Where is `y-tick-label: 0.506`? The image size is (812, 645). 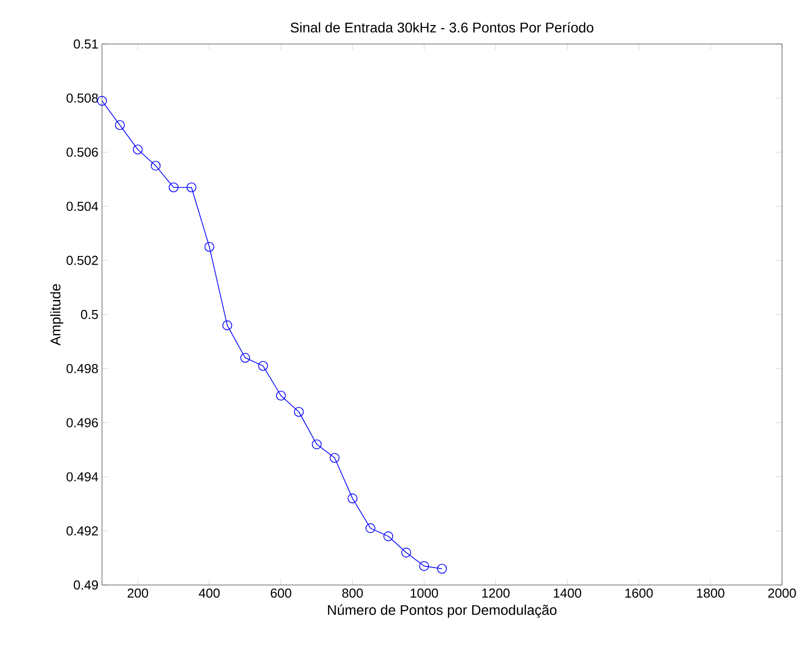
y-tick-label: 0.506 is located at coordinates (82, 152).